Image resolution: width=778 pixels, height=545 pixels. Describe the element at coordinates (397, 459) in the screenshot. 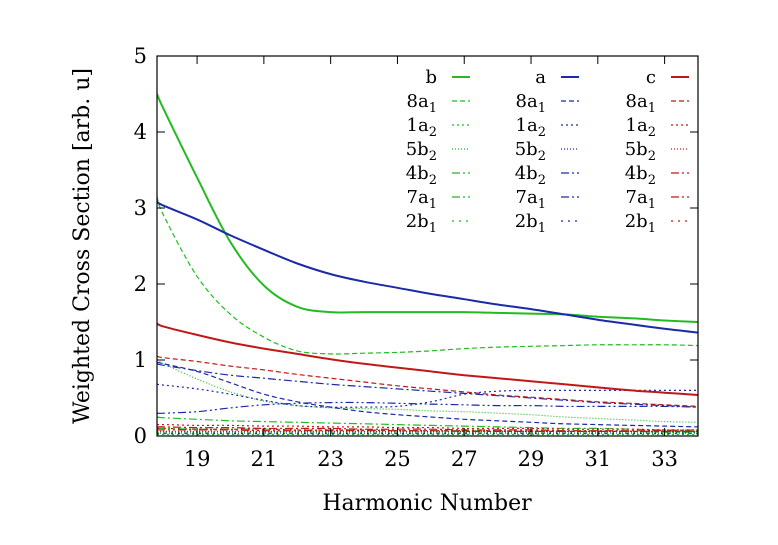

I see `x-tick-label: 25` at that location.